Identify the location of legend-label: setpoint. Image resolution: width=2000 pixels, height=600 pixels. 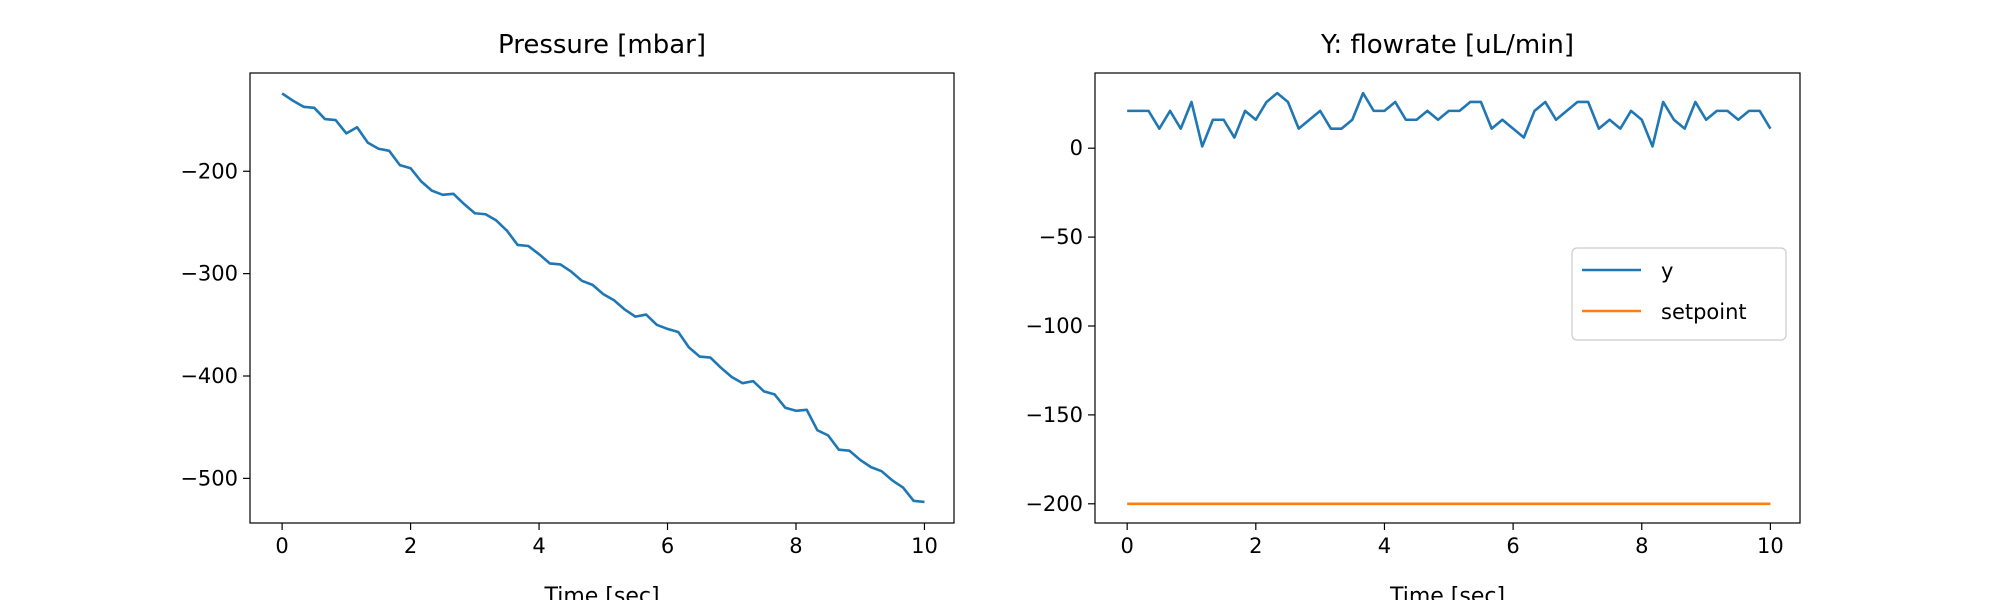
(1704, 312).